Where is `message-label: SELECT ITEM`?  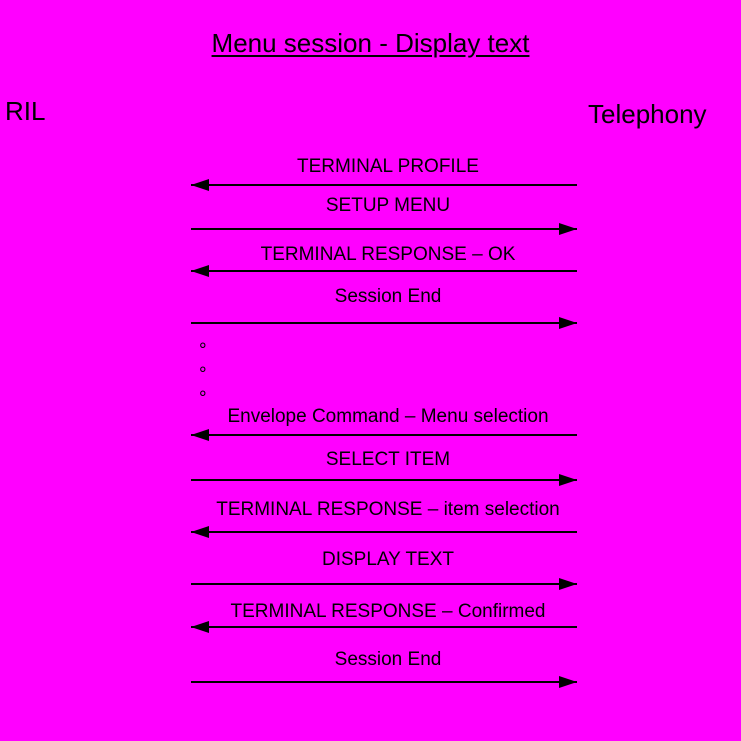 message-label: SELECT ITEM is located at coordinates (388, 459).